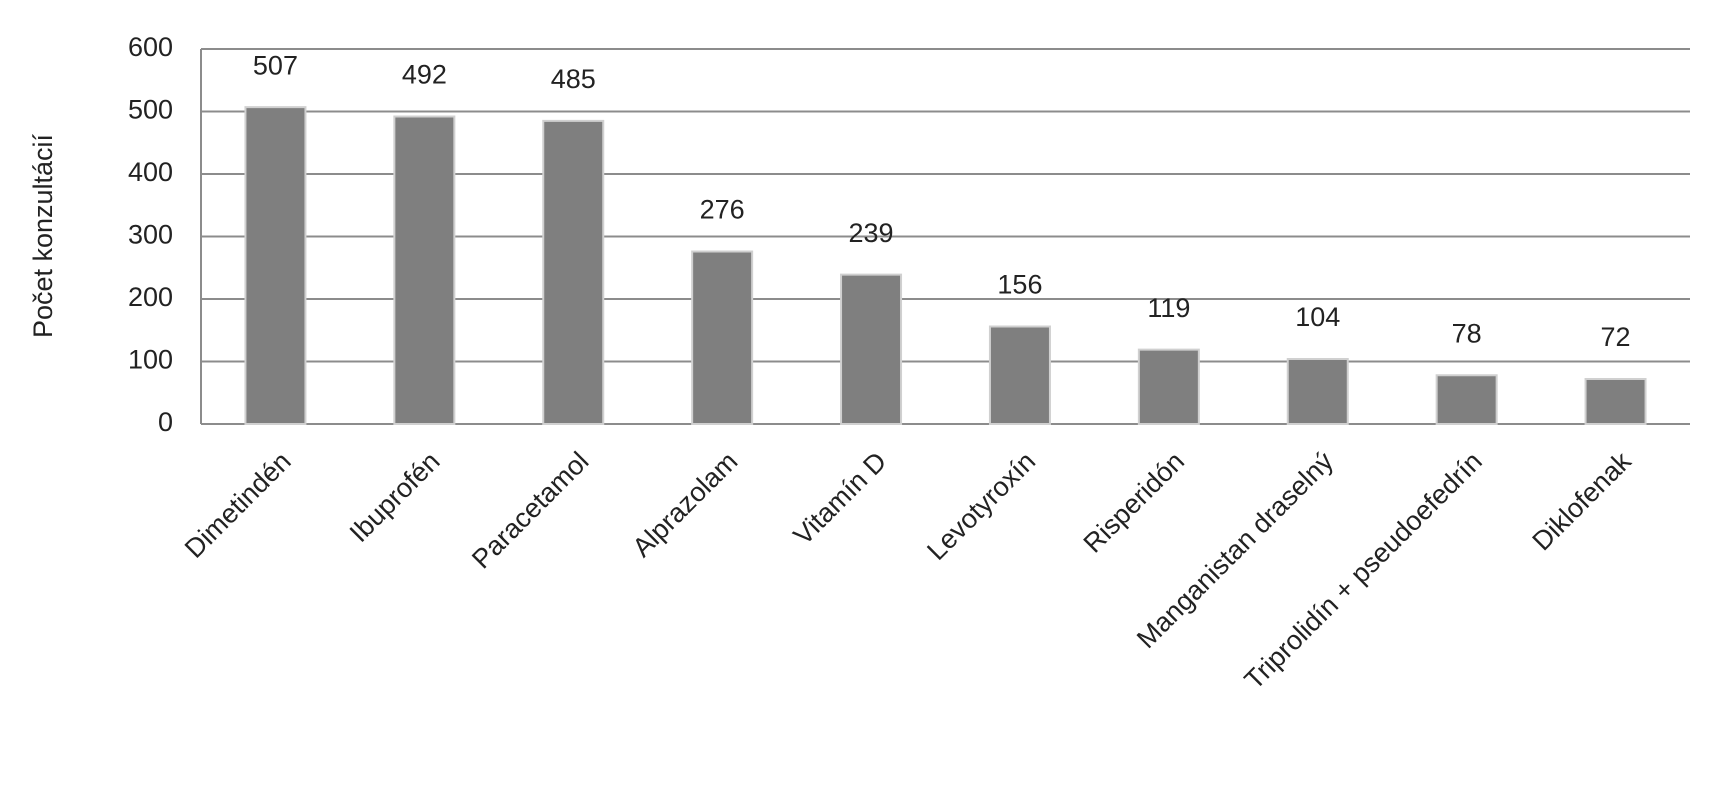 This screenshot has width=1726, height=800. Describe the element at coordinates (150, 47) in the screenshot. I see `y-tick-label: 600` at that location.